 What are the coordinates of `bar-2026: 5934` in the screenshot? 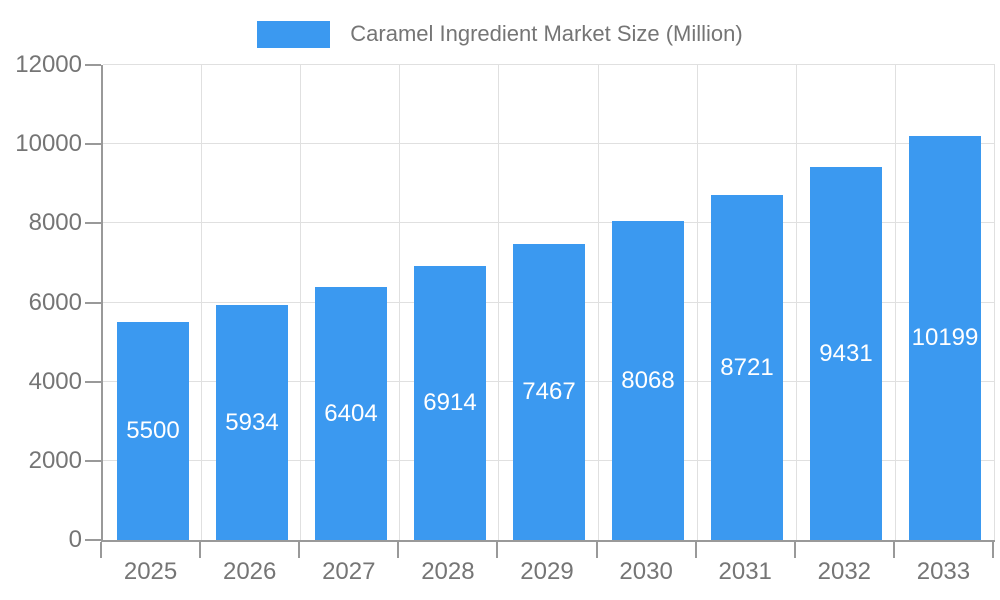 It's located at (252, 422).